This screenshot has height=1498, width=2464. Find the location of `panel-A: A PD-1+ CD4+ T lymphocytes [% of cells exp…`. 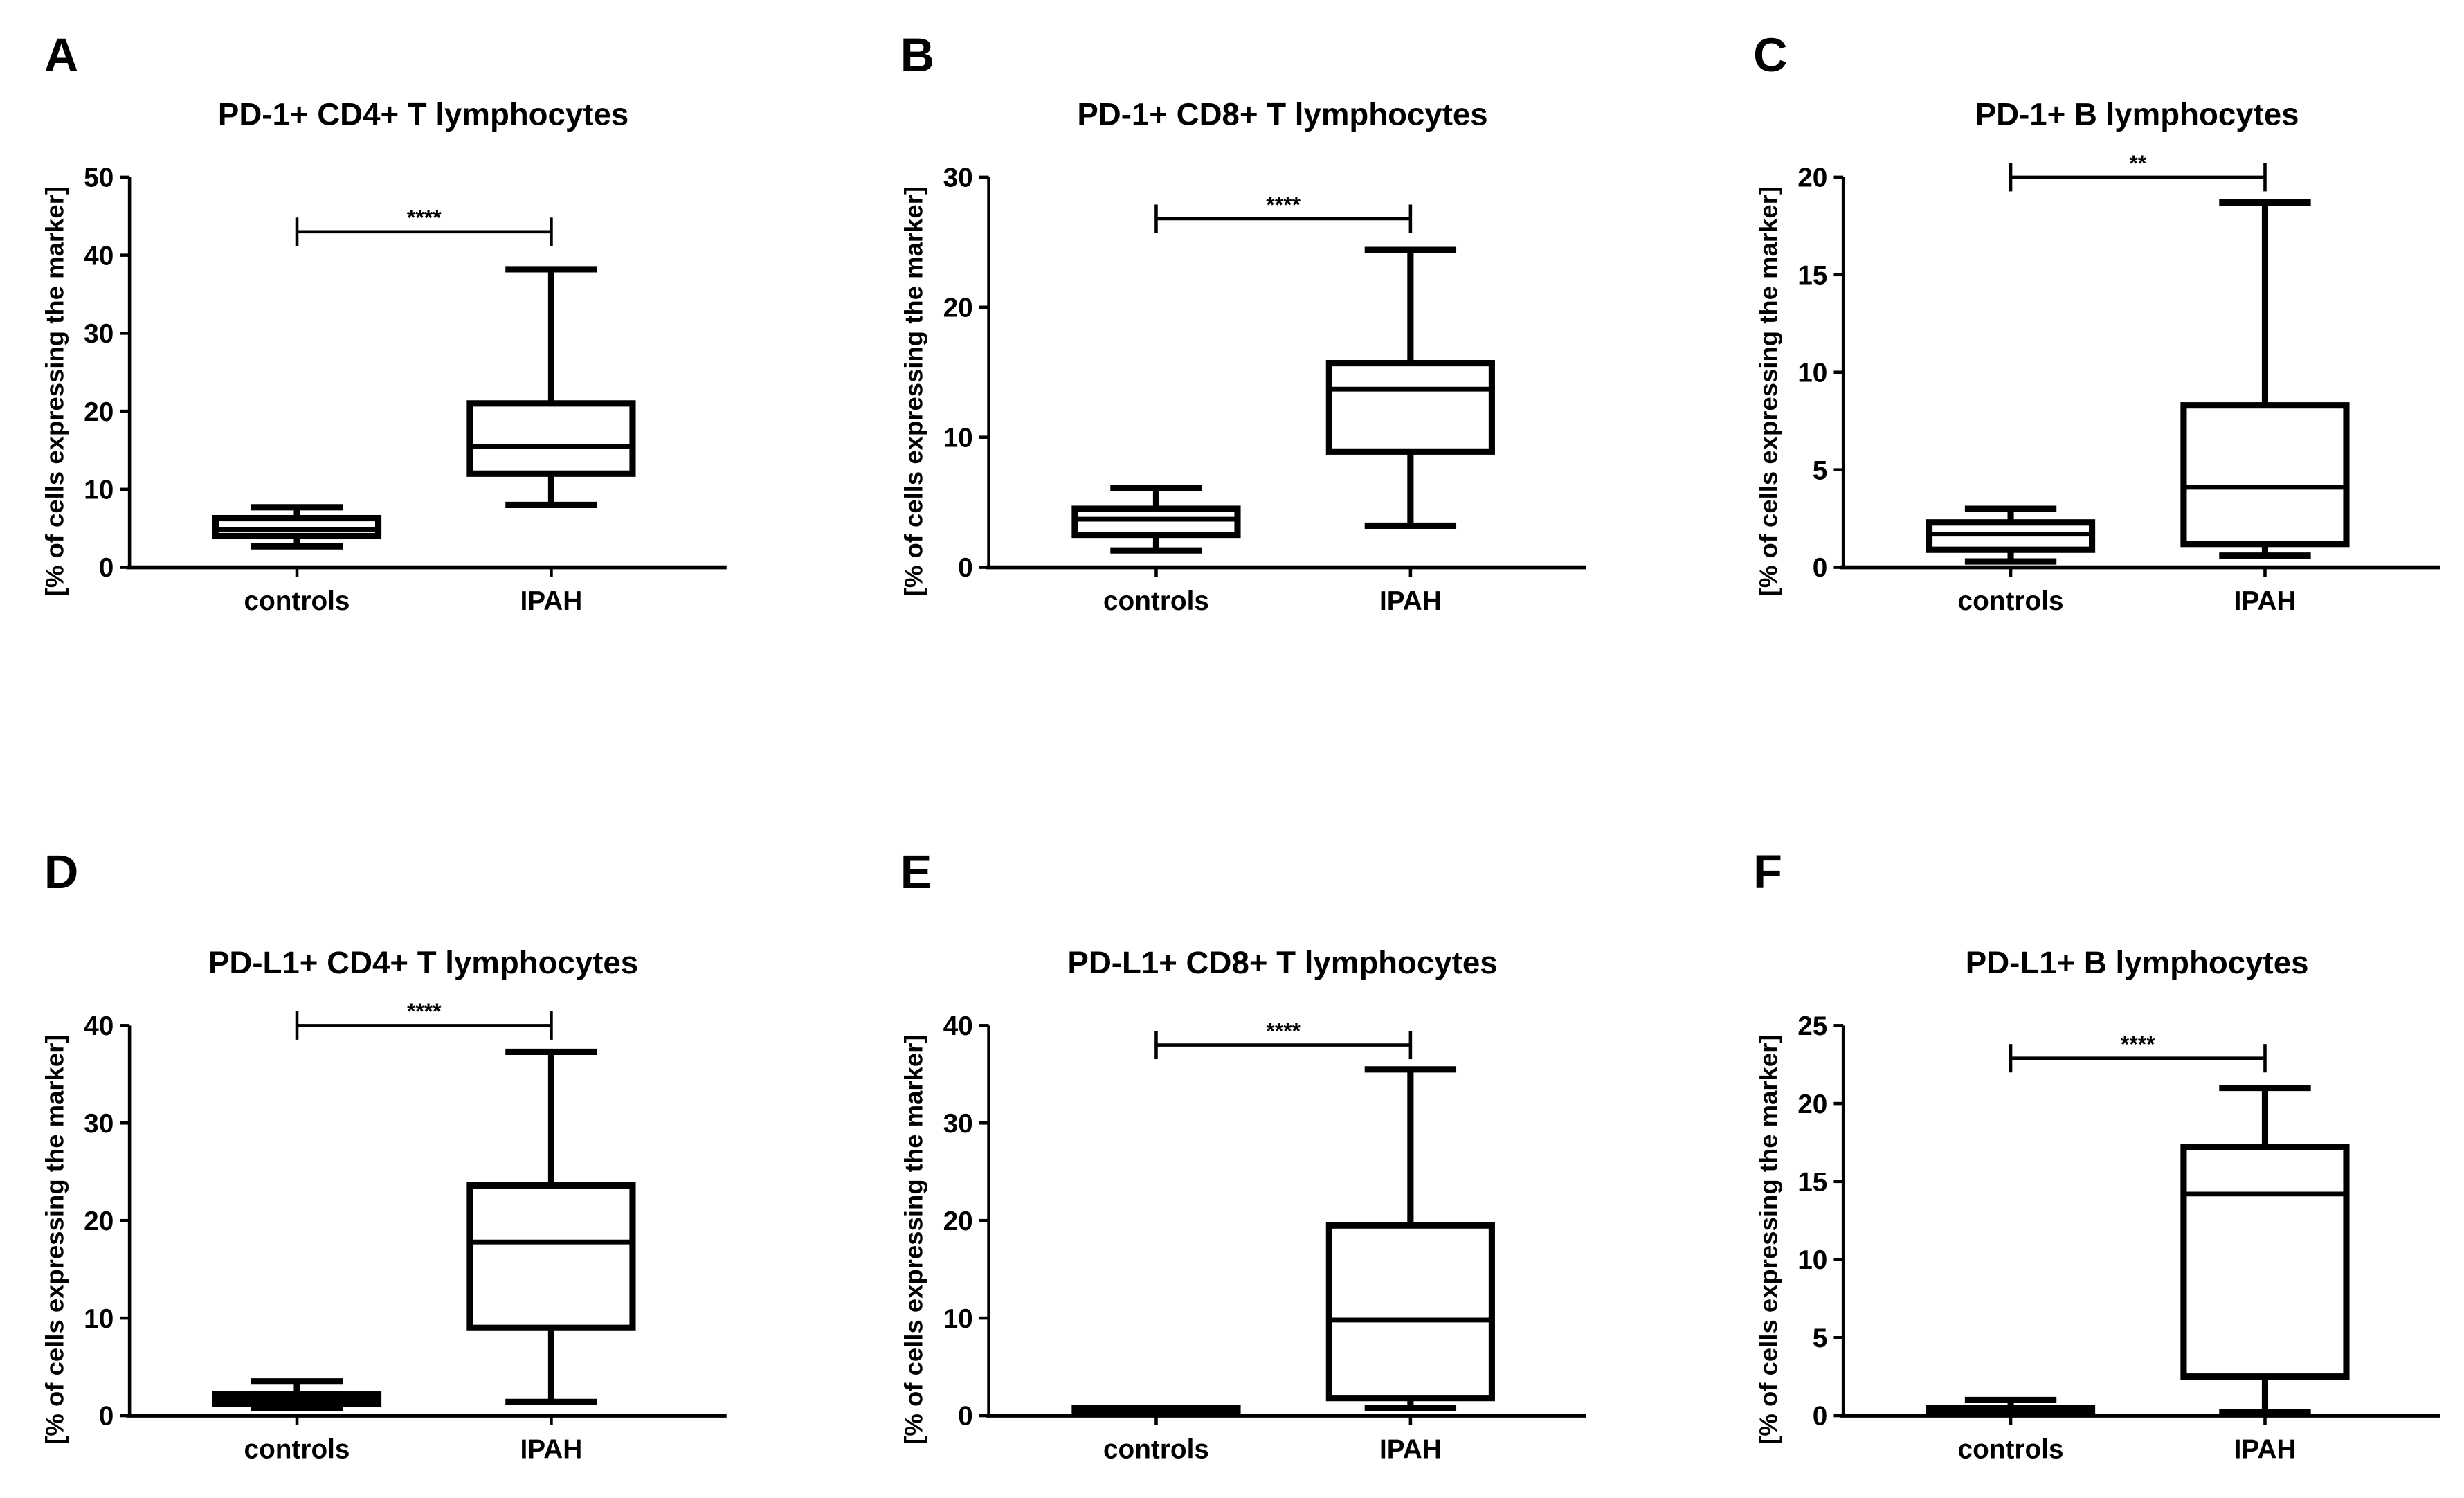

panel-A: A PD-1+ CD4+ T lymphocytes [% of cells exp… is located at coordinates (383, 322).